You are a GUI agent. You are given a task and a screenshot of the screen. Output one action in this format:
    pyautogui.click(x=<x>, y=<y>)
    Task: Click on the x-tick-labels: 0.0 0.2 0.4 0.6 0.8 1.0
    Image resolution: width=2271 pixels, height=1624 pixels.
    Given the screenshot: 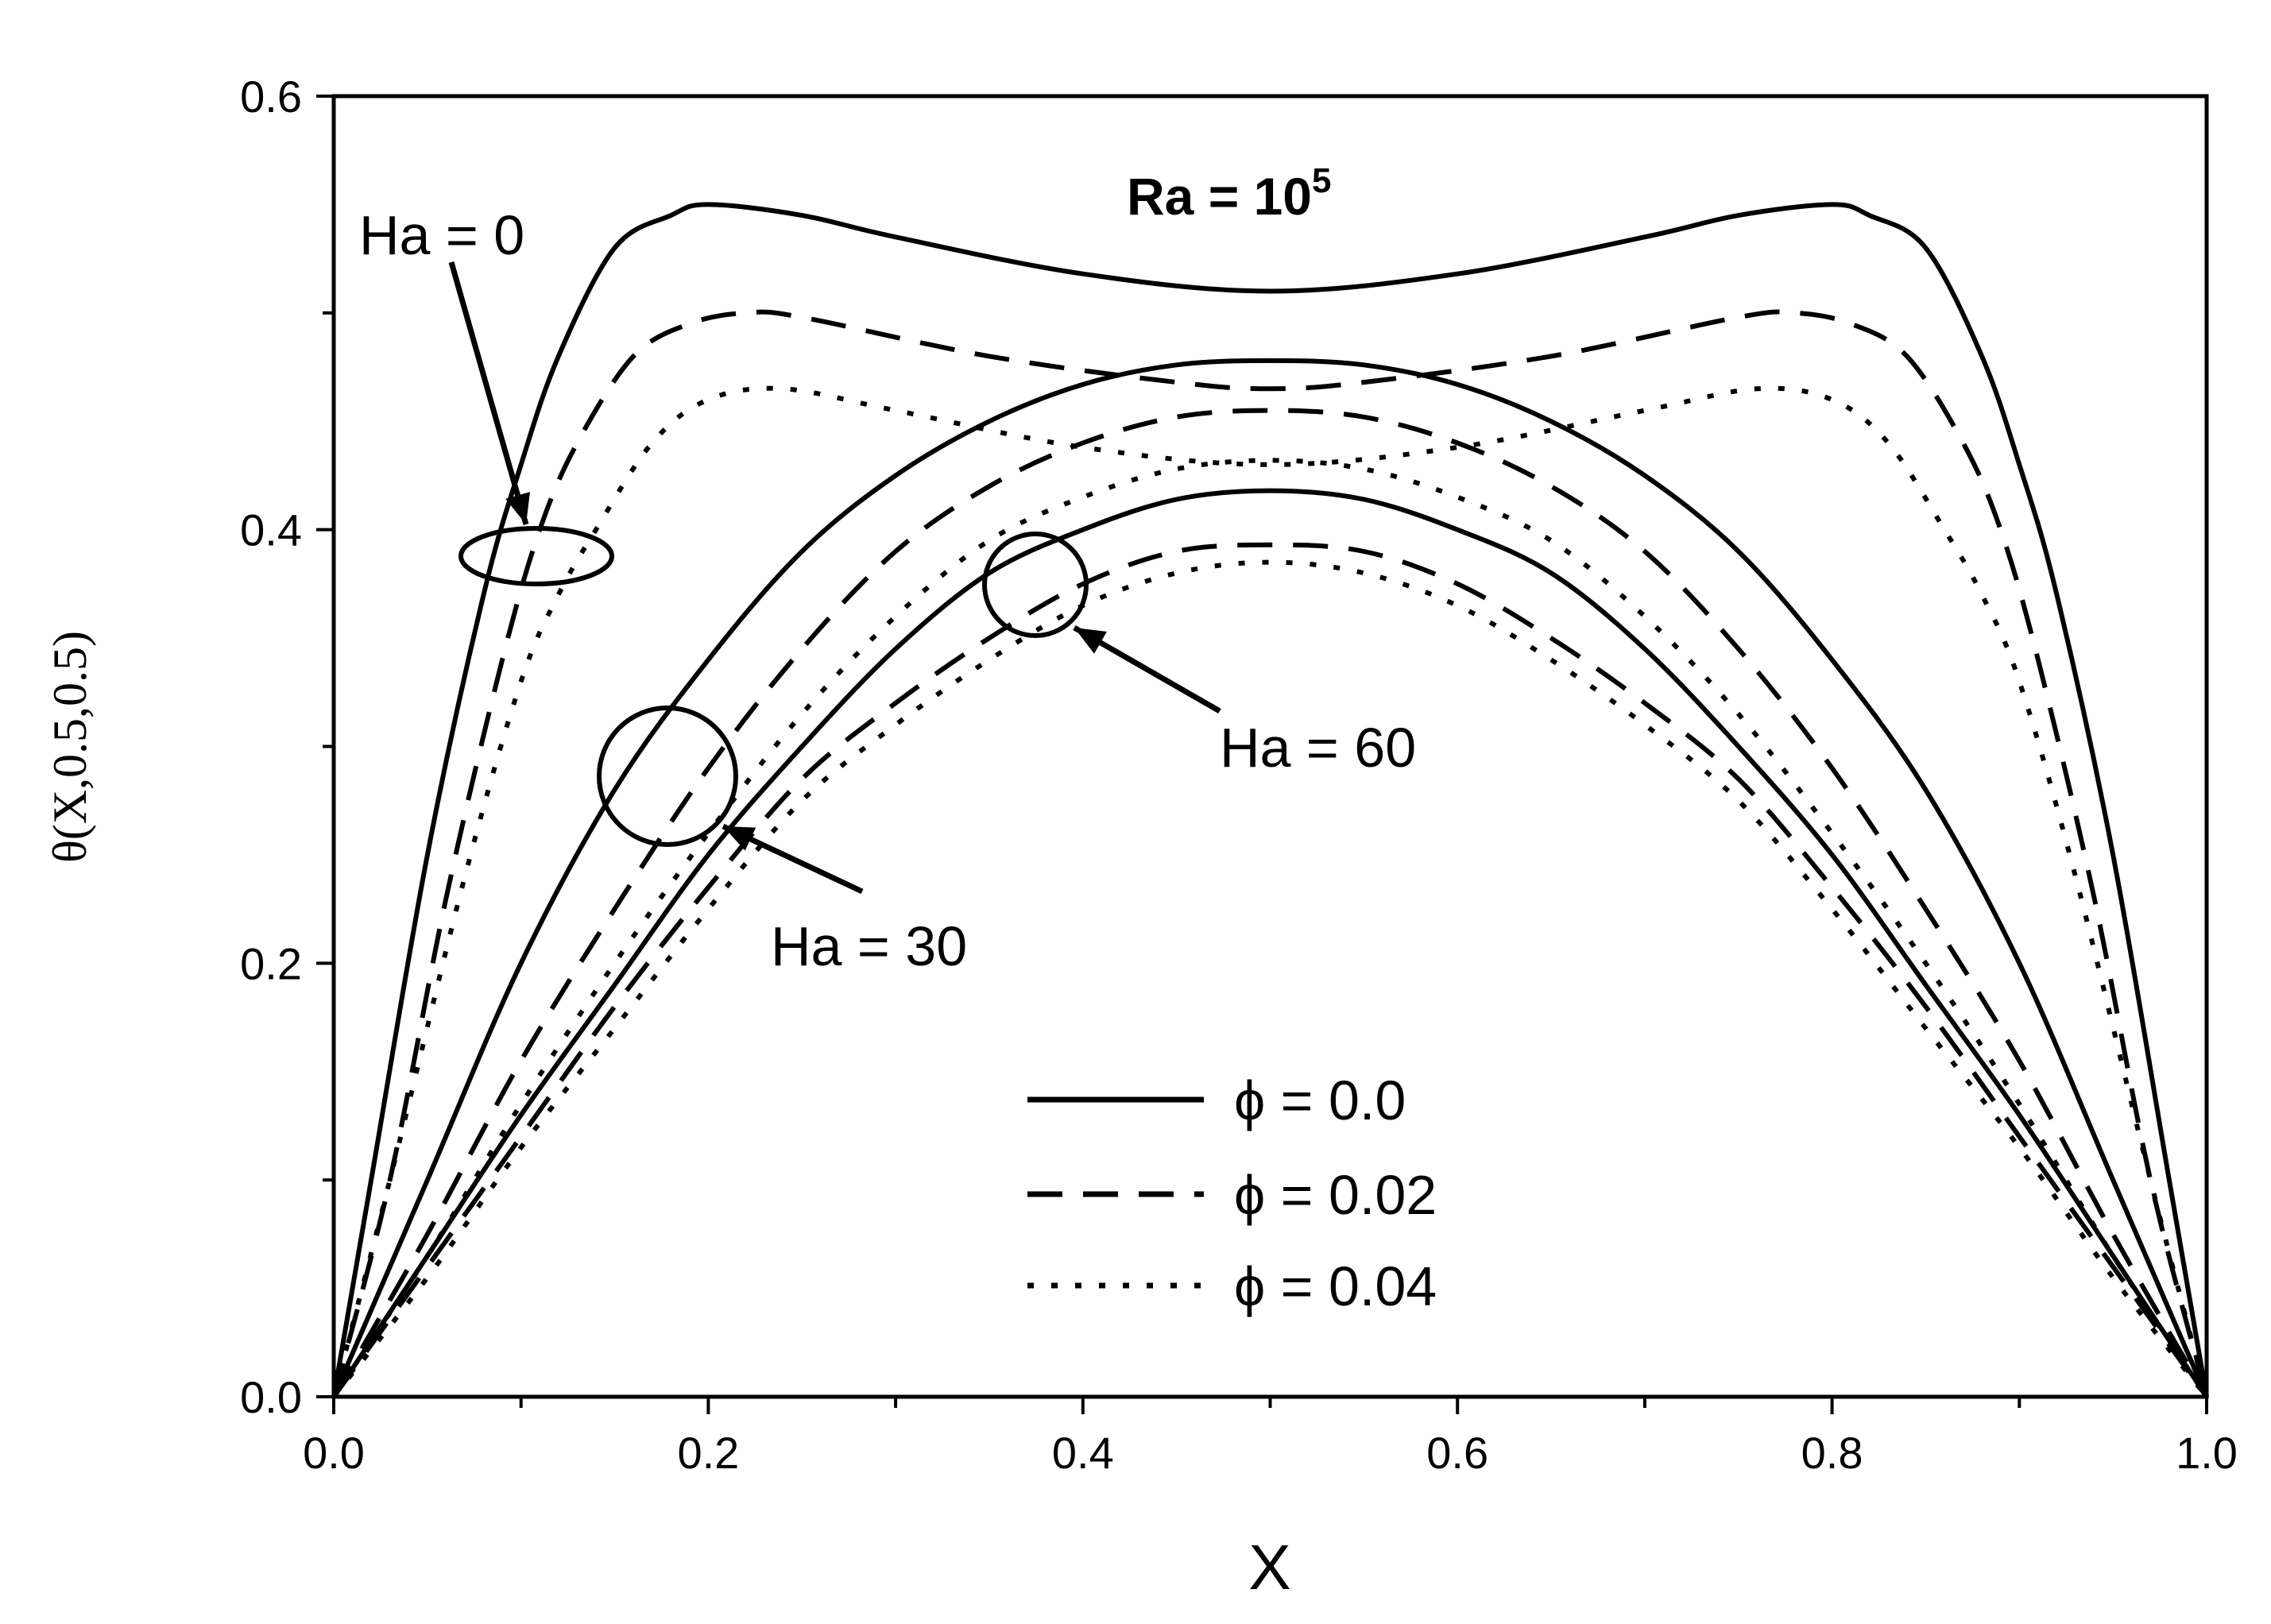 What is the action you would take?
    pyautogui.click(x=1270, y=1453)
    